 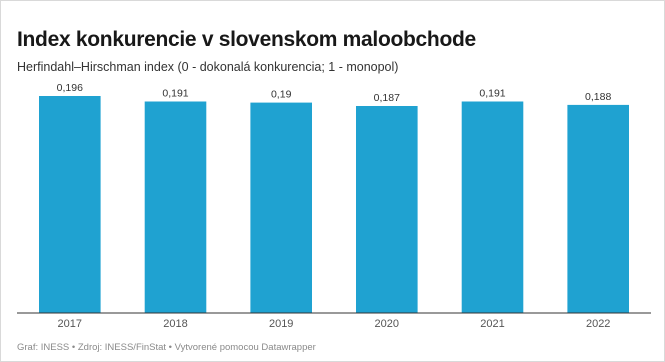 I want to click on bar-2018, so click(x=175, y=207).